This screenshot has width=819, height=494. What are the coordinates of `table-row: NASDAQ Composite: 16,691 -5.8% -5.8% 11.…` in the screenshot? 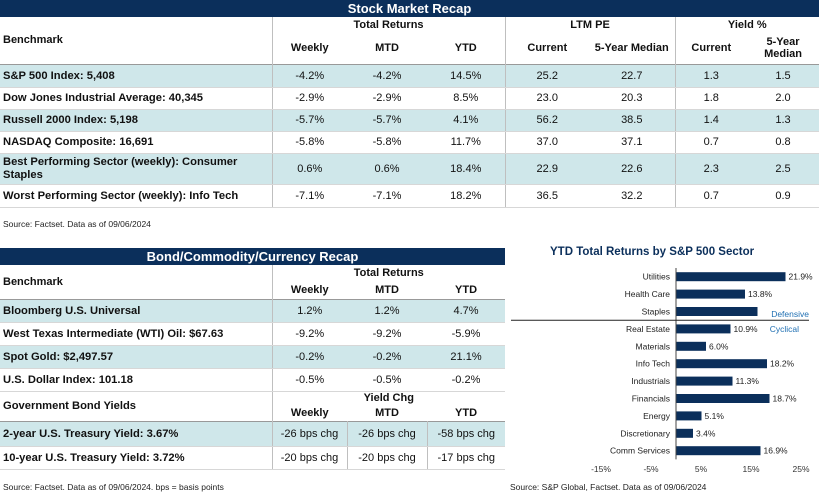 It's located at (409, 142).